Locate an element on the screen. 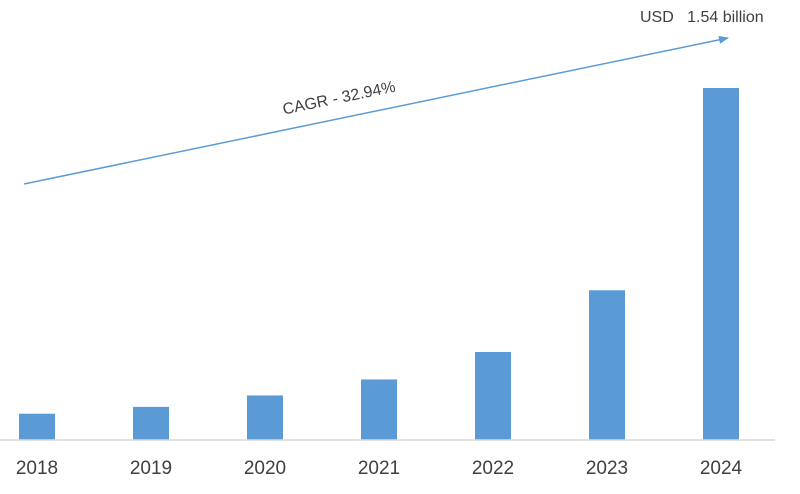  x-tick-label-2021: 2021 is located at coordinates (379, 468).